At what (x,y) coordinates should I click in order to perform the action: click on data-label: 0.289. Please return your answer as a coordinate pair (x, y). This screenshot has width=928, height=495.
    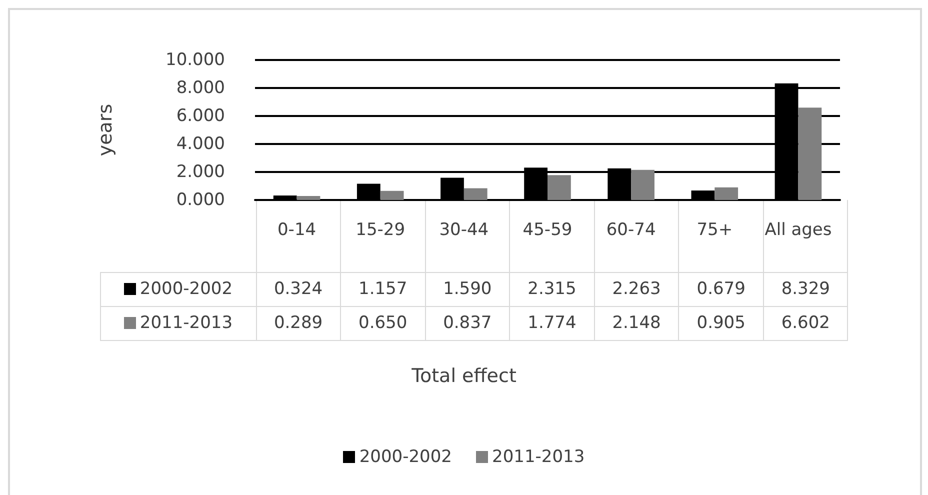
    Looking at the image, I should click on (298, 323).